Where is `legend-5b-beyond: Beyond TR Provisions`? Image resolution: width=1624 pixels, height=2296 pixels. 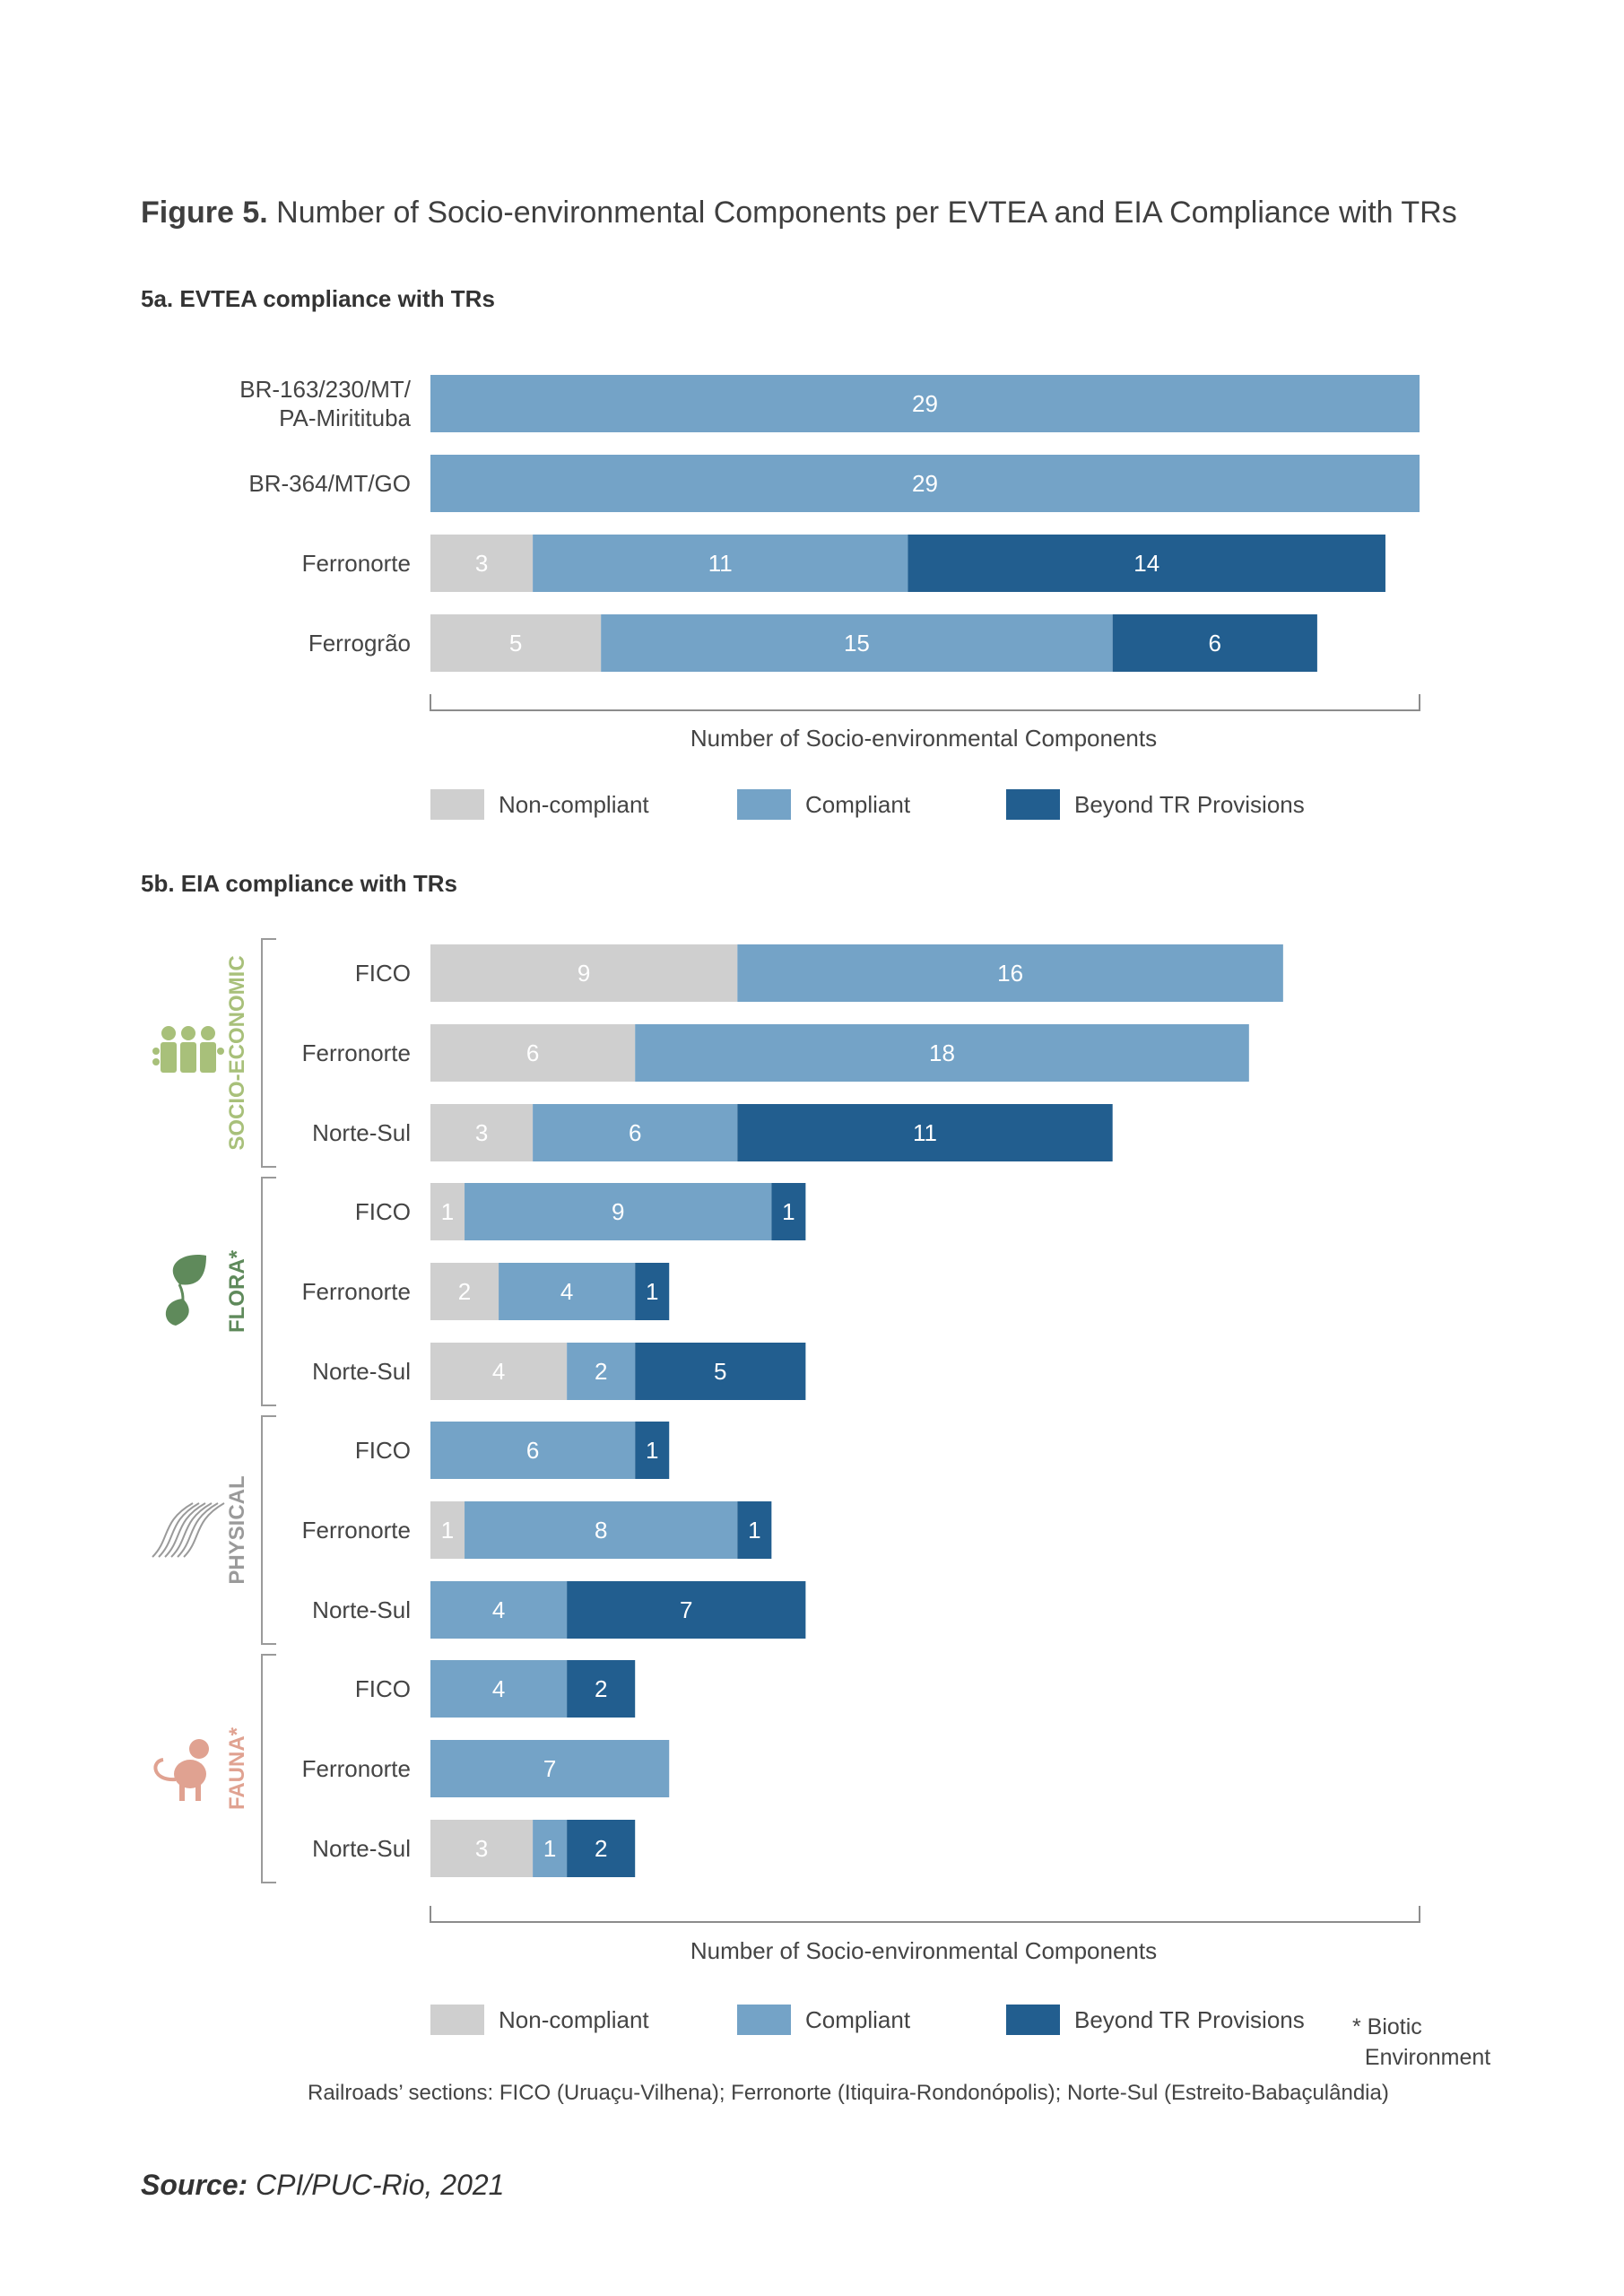
legend-5b-beyond: Beyond TR Provisions is located at coordinates (1155, 2020).